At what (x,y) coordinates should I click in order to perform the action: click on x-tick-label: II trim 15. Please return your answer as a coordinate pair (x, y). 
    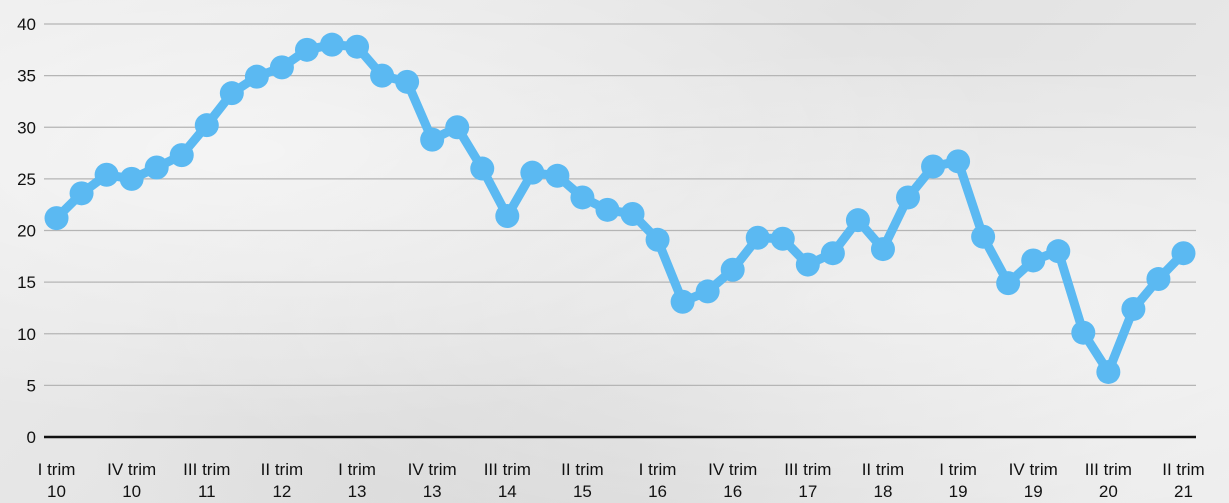
    Looking at the image, I should click on (582, 480).